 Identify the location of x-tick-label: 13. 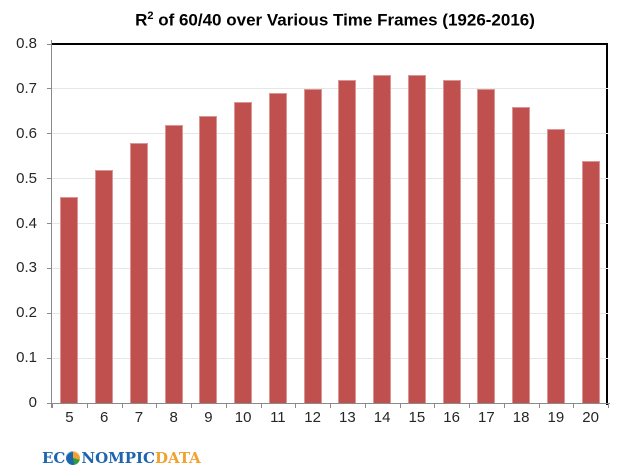
(347, 417).